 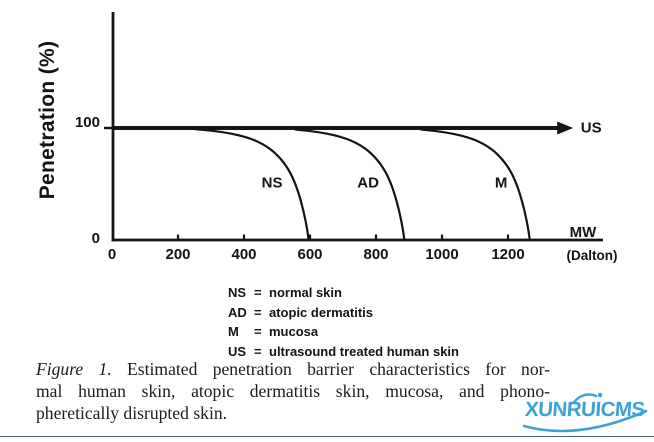 I want to click on x-tick-label: 600, so click(x=310, y=254).